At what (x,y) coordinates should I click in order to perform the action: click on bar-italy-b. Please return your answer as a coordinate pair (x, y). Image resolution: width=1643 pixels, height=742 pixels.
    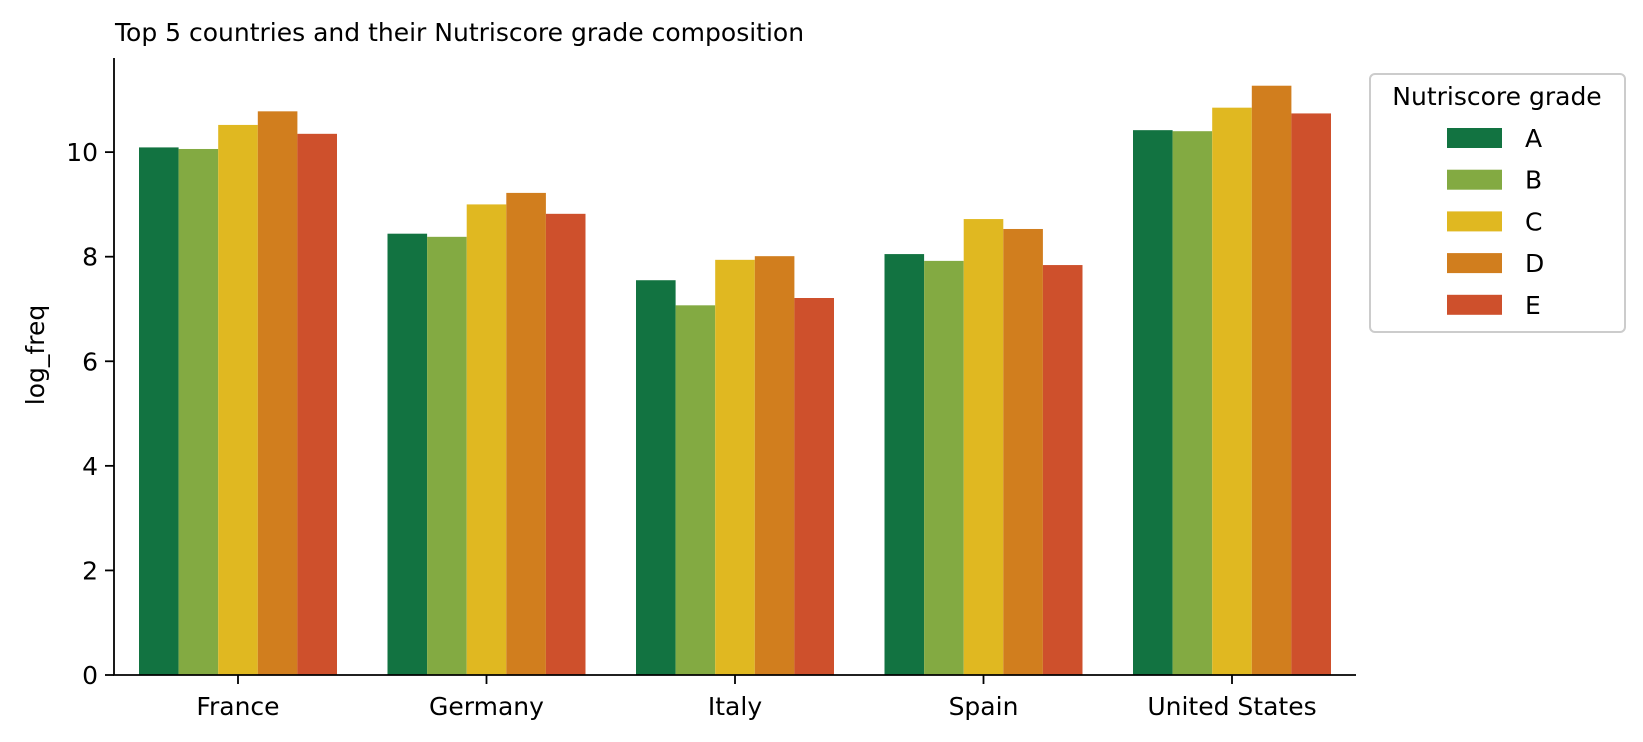
    Looking at the image, I should click on (695, 490).